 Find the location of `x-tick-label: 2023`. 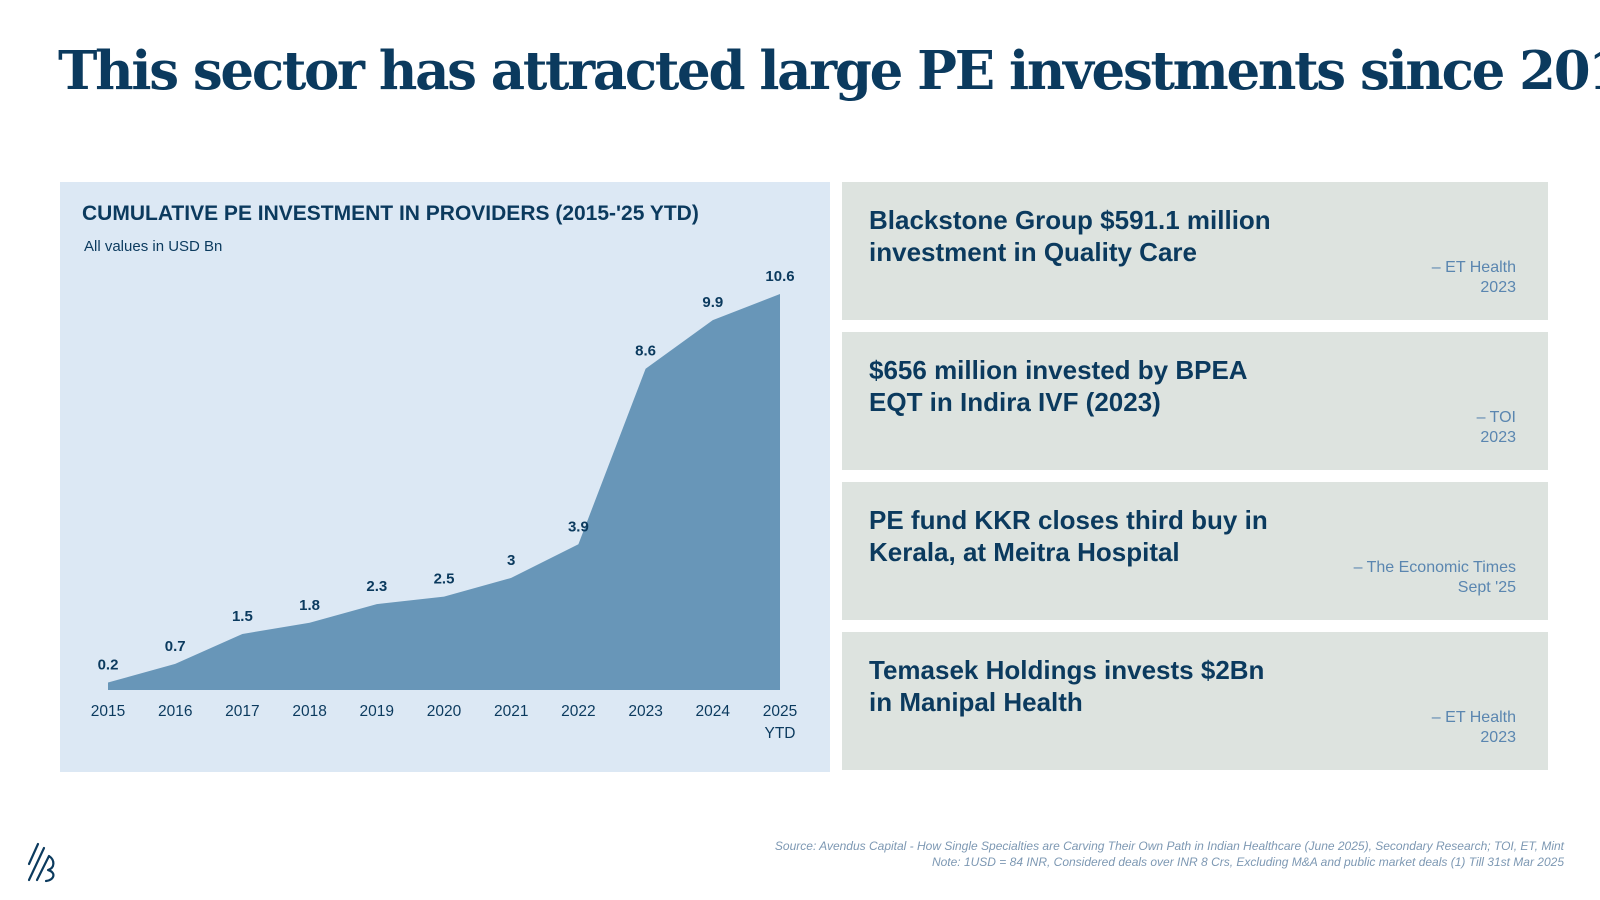

x-tick-label: 2023 is located at coordinates (645, 711).